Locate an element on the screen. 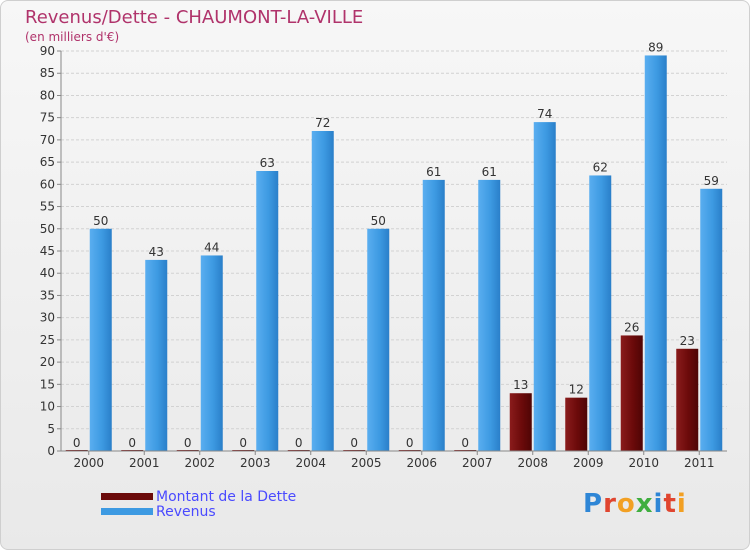  y-tick-label: 70 is located at coordinates (47, 140).